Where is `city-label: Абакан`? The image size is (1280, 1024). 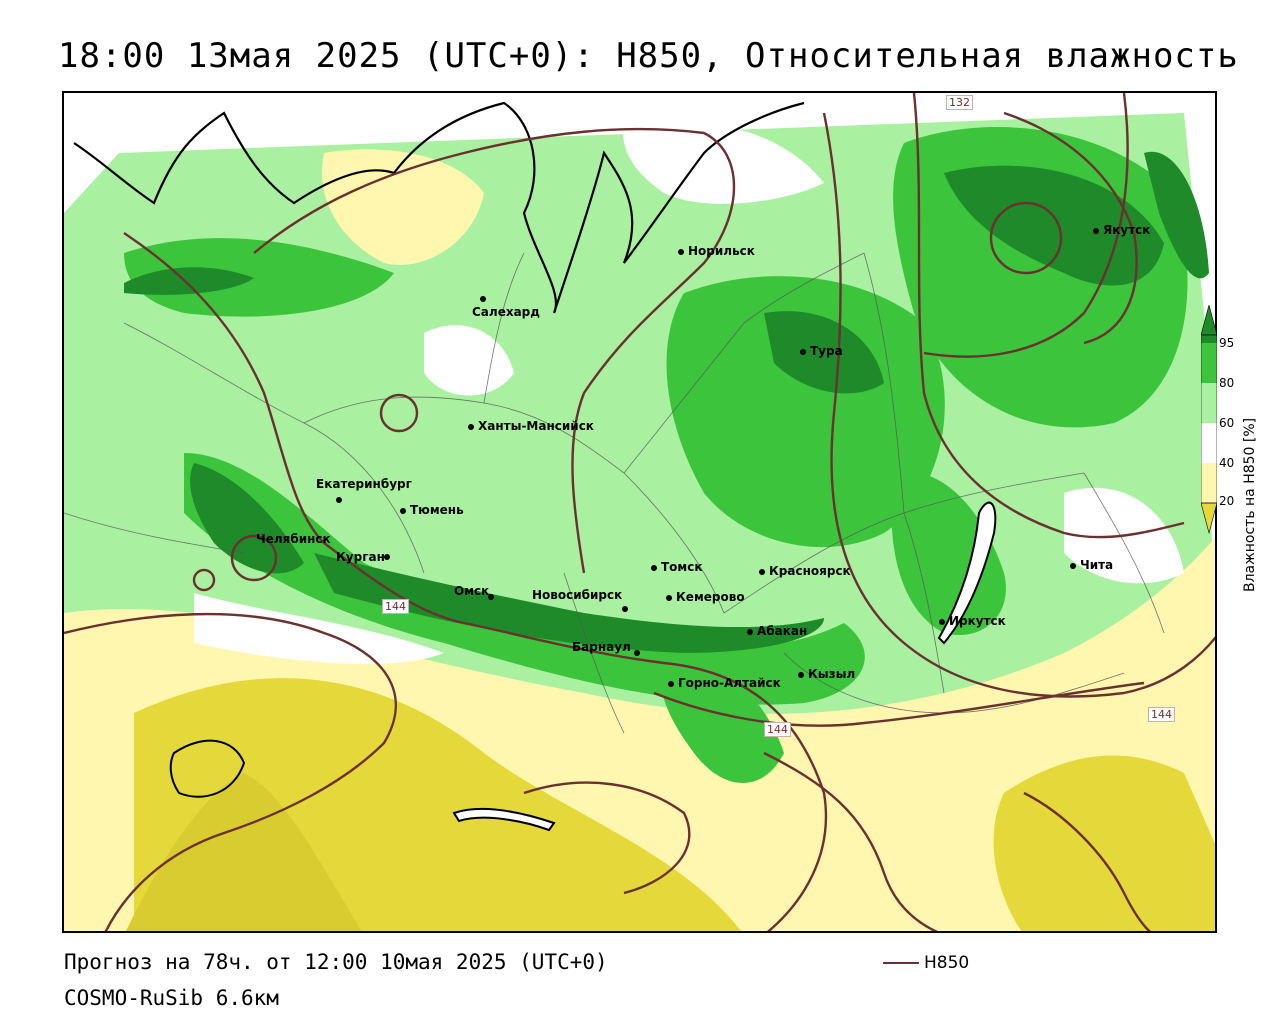
city-label: Абакан is located at coordinates (782, 631).